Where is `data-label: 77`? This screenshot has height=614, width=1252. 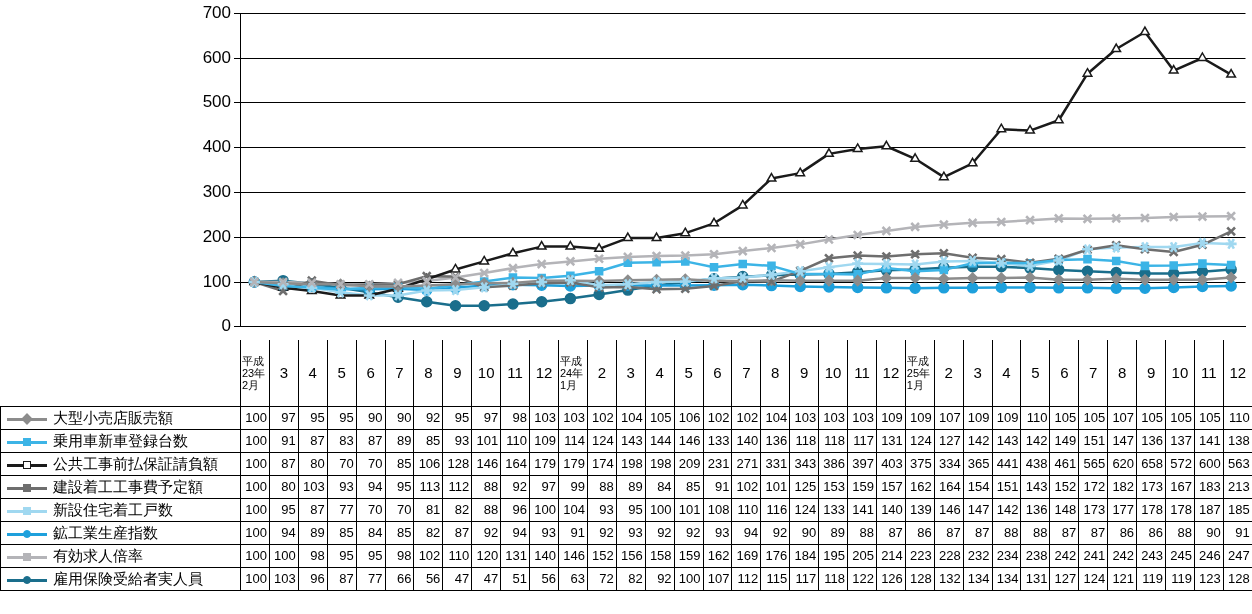 data-label: 77 is located at coordinates (342, 510).